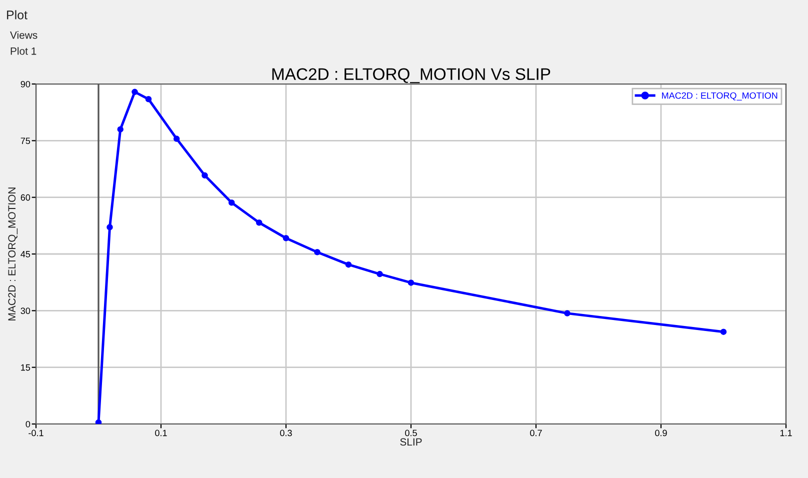  Describe the element at coordinates (25, 84) in the screenshot. I see `y-tick-label: 90` at that location.